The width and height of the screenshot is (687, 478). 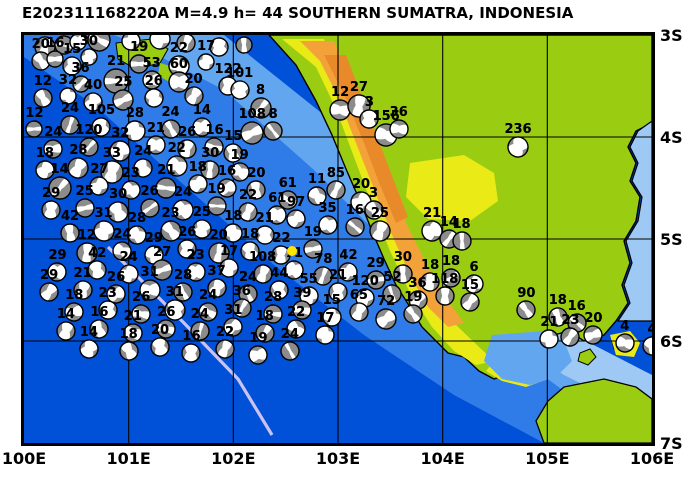 I want to click on event-depth-label: 11, so click(x=317, y=180).